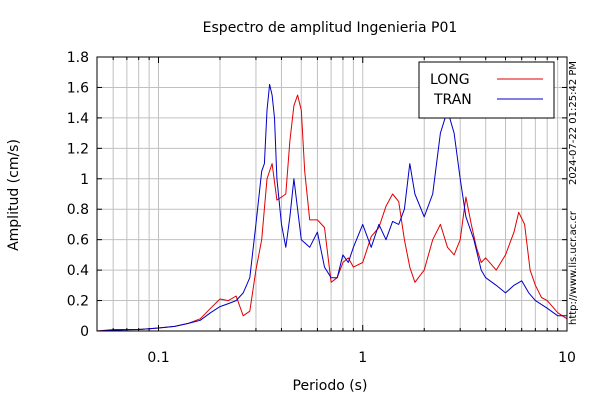 The width and height of the screenshot is (600, 400). What do you see at coordinates (78, 149) in the screenshot?
I see `y-tick-label: 1.2` at bounding box center [78, 149].